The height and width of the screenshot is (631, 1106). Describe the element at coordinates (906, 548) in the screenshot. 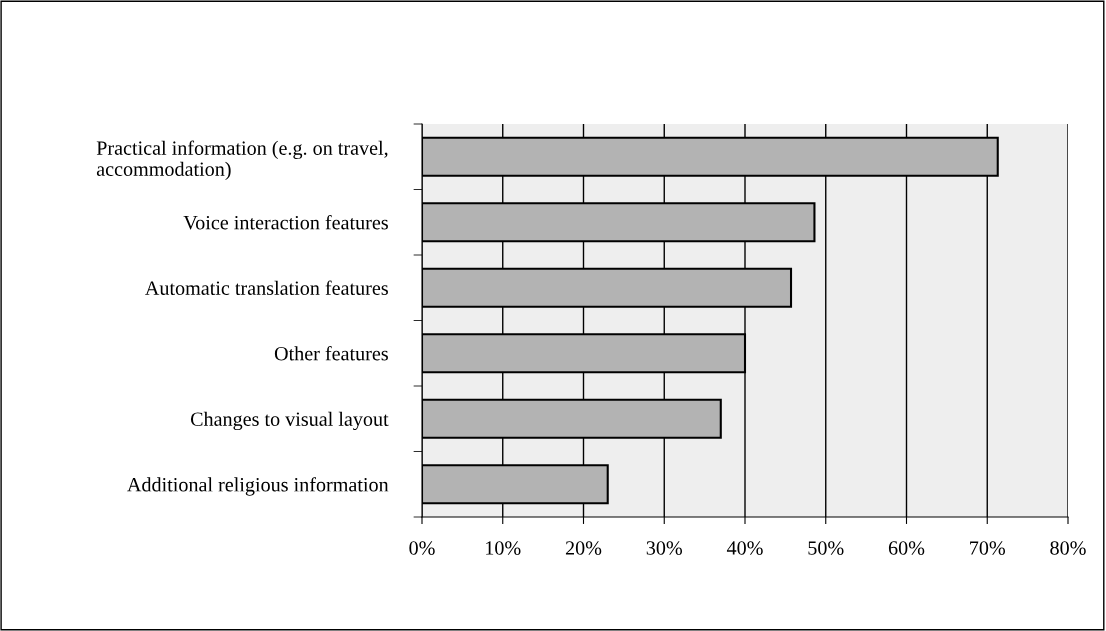

I see `x-tick-label: 60%` at that location.